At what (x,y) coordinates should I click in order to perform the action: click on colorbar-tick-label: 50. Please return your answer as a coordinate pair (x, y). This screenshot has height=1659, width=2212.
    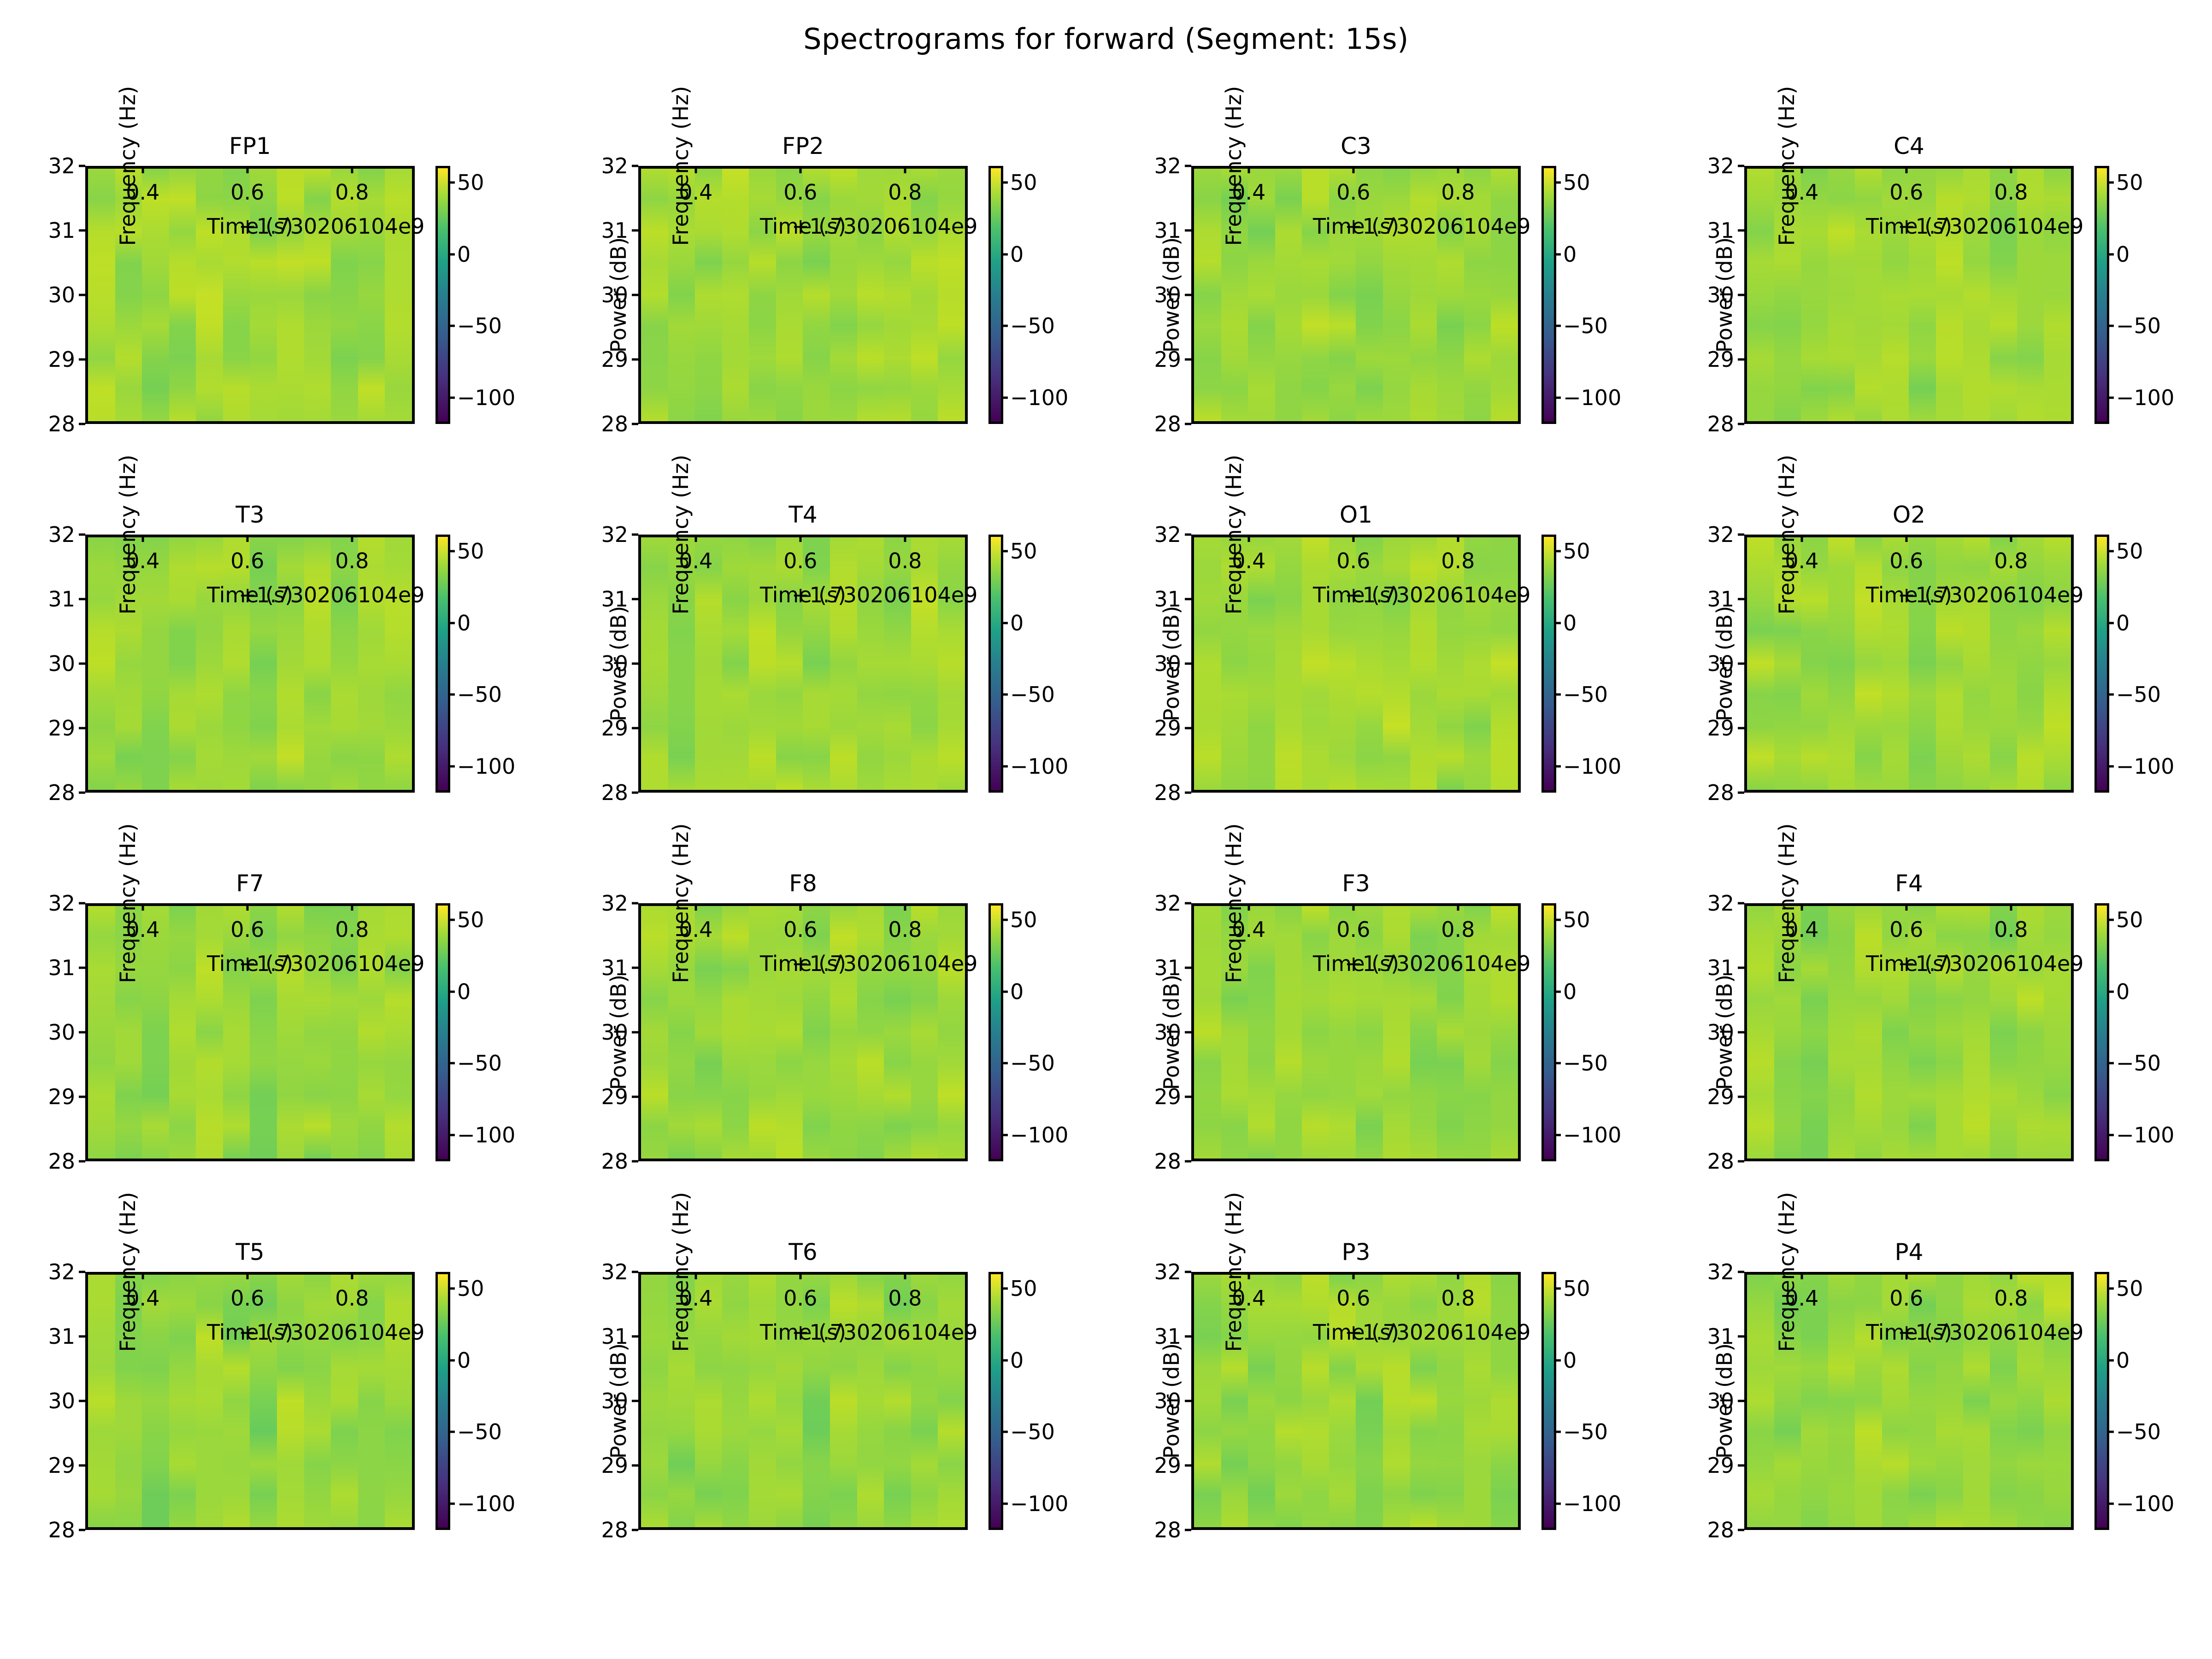
    Looking at the image, I should click on (1576, 551).